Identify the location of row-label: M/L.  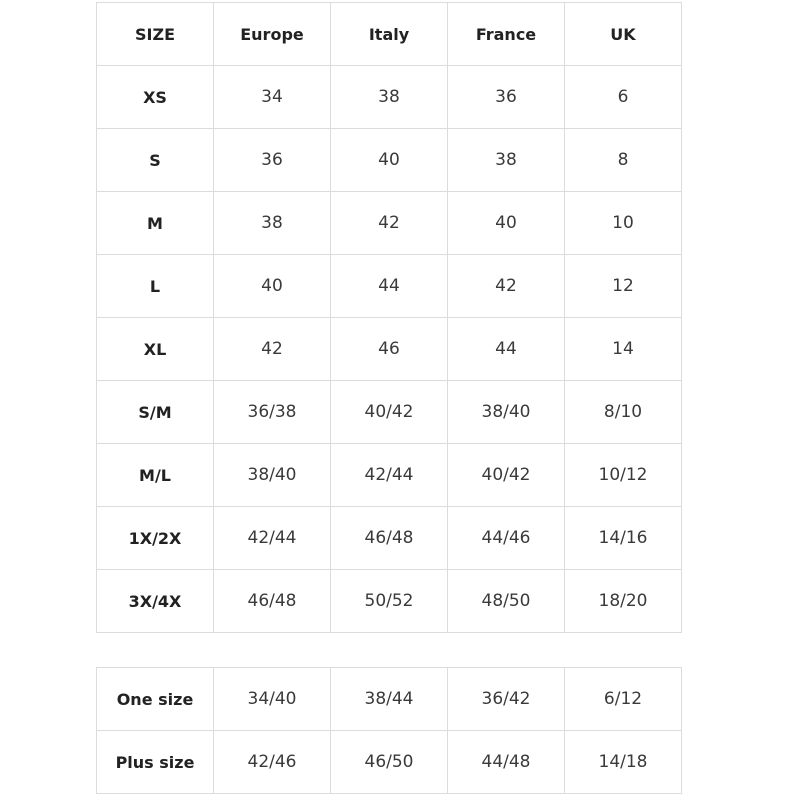
(155, 475).